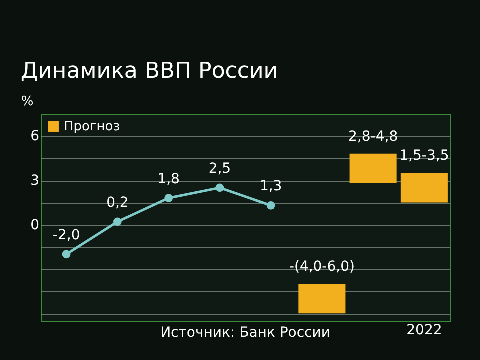  Describe the element at coordinates (35, 136) in the screenshot. I see `y-tick-label: 6` at that location.